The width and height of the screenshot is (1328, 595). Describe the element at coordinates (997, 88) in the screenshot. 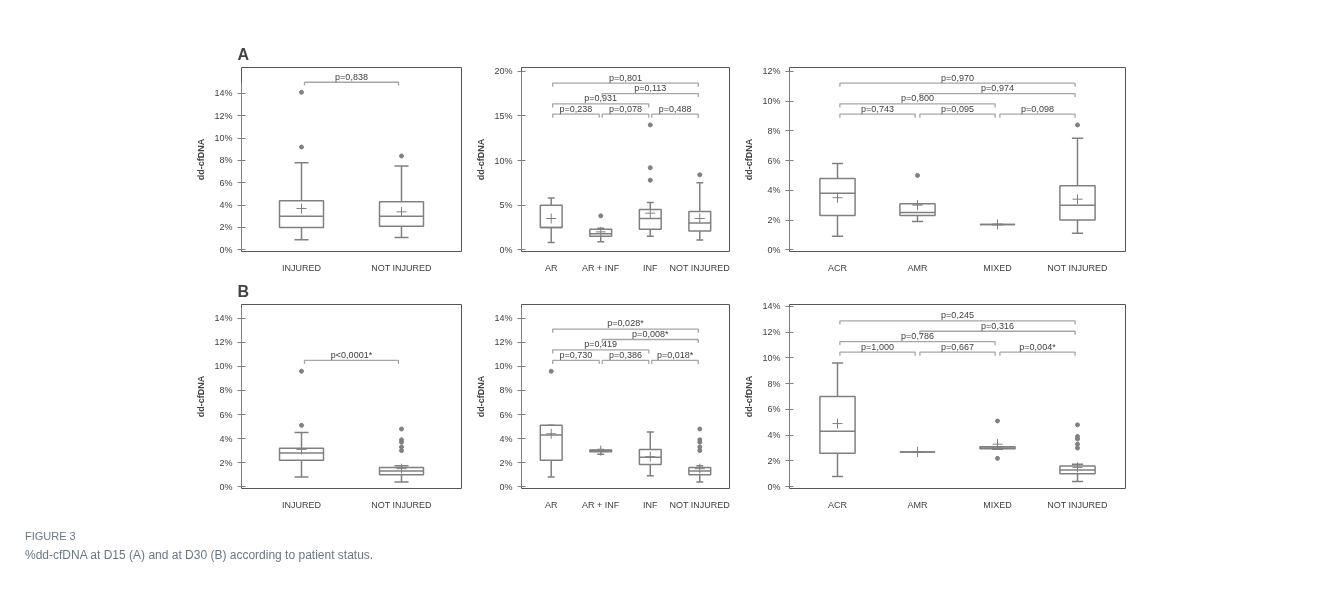

I see `annotation: p=0,974` at that location.